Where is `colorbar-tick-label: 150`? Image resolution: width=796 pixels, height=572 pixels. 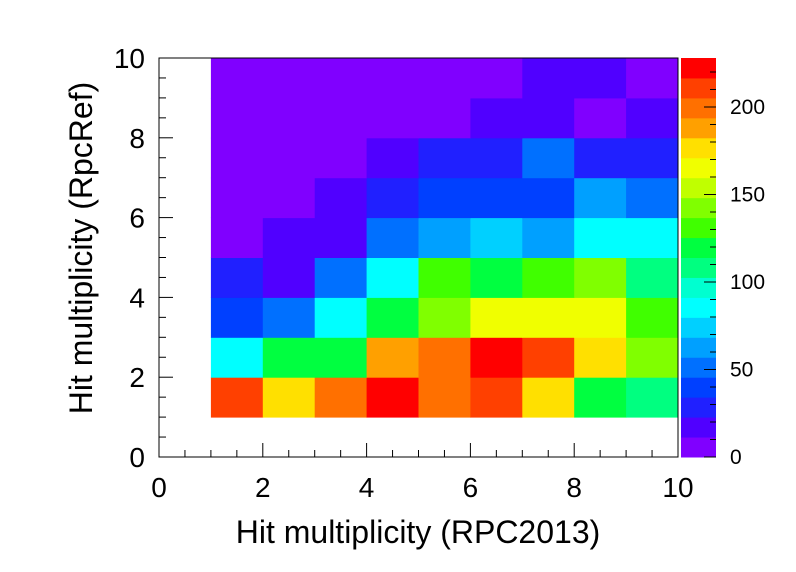 colorbar-tick-label: 150 is located at coordinates (747, 195).